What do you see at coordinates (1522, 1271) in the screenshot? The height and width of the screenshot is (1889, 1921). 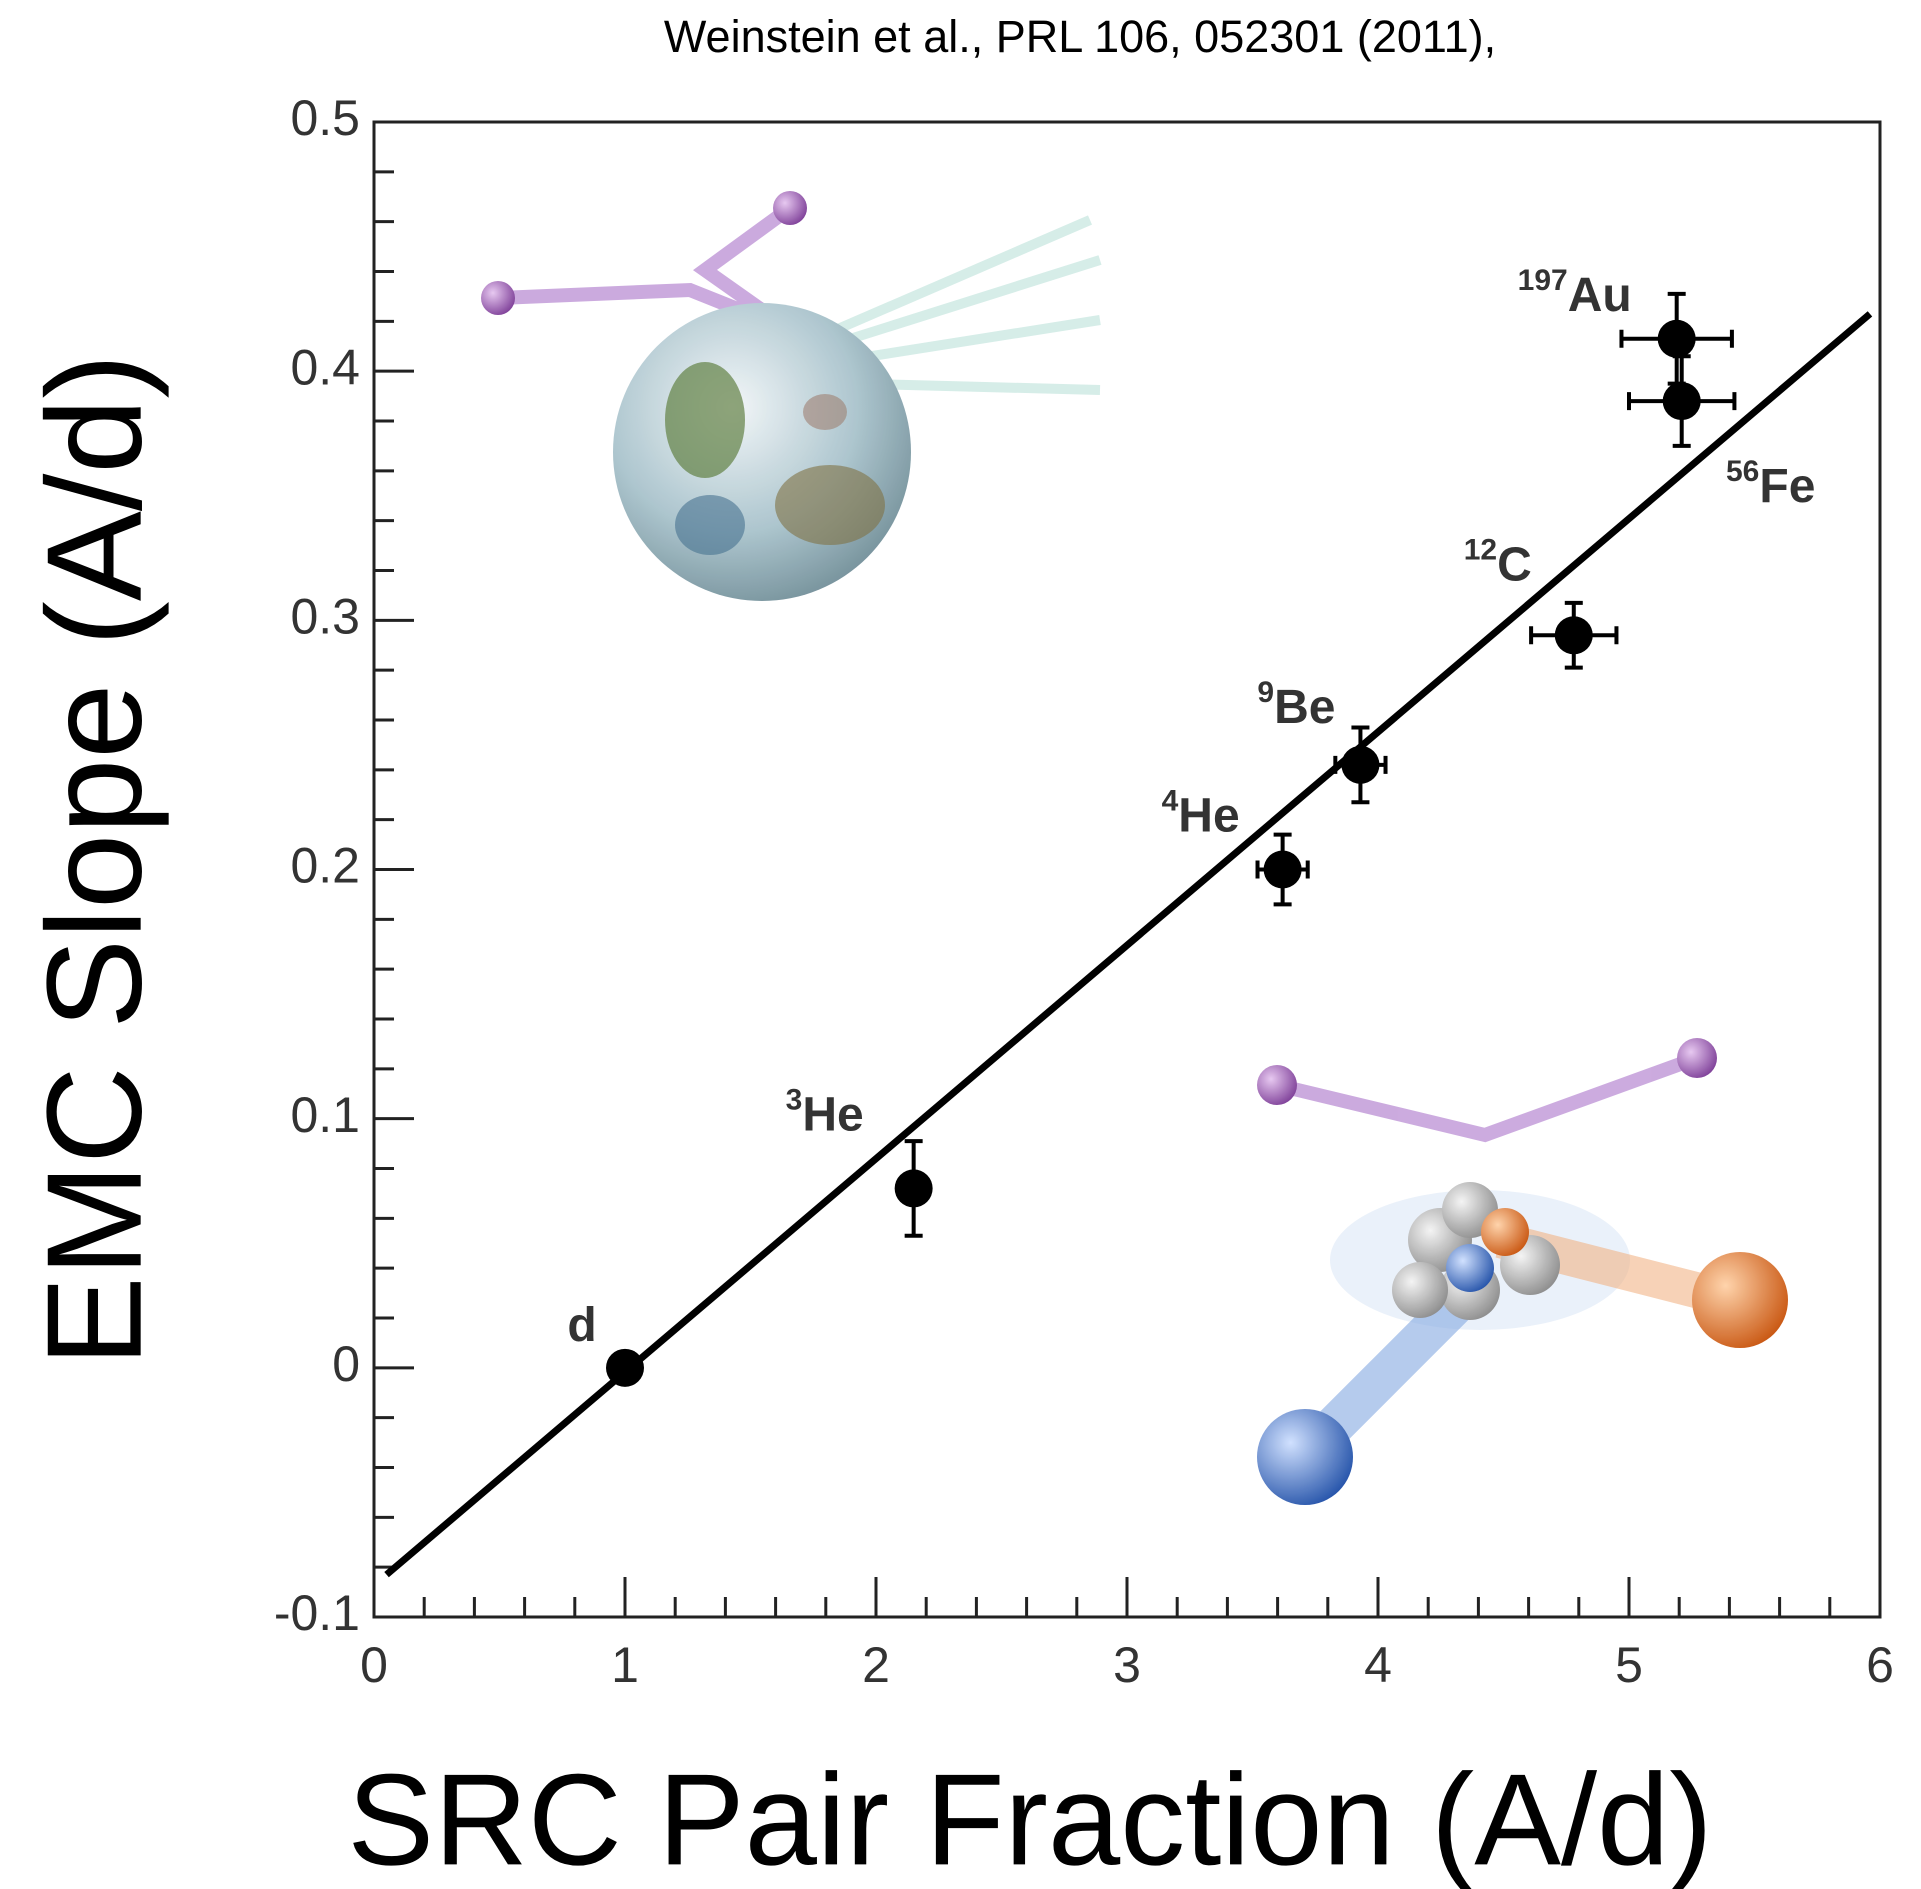 I see `illustration-pair` at bounding box center [1522, 1271].